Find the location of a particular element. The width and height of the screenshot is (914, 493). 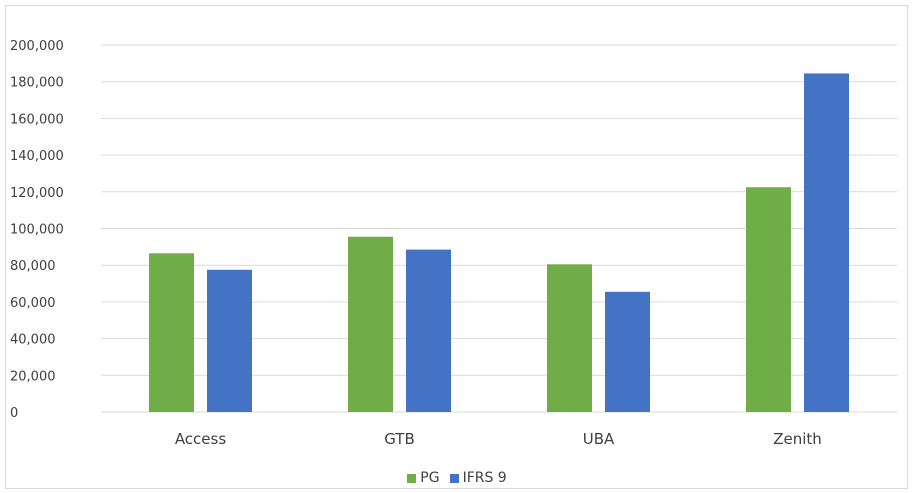

legend-swatch-ifrs9 is located at coordinates (454, 478).